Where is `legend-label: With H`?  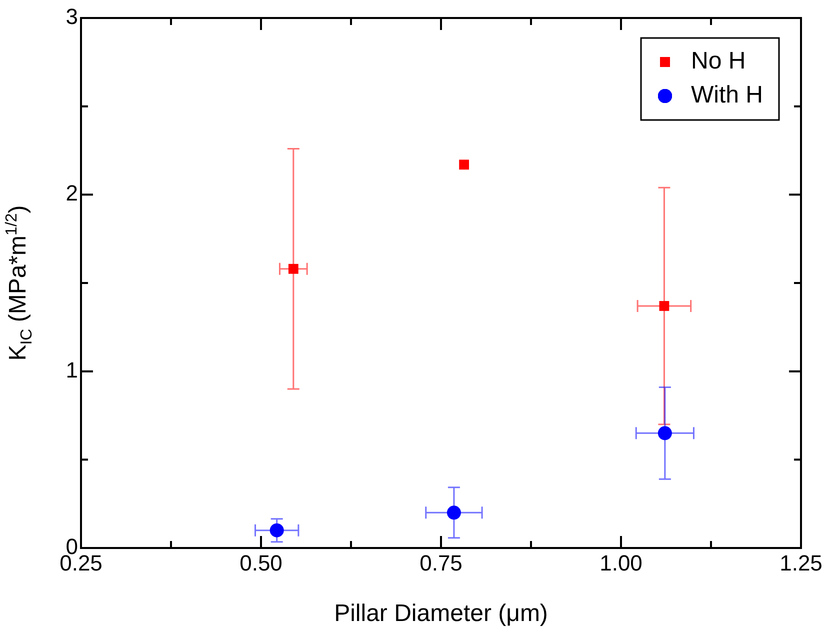
legend-label: With H is located at coordinates (727, 95).